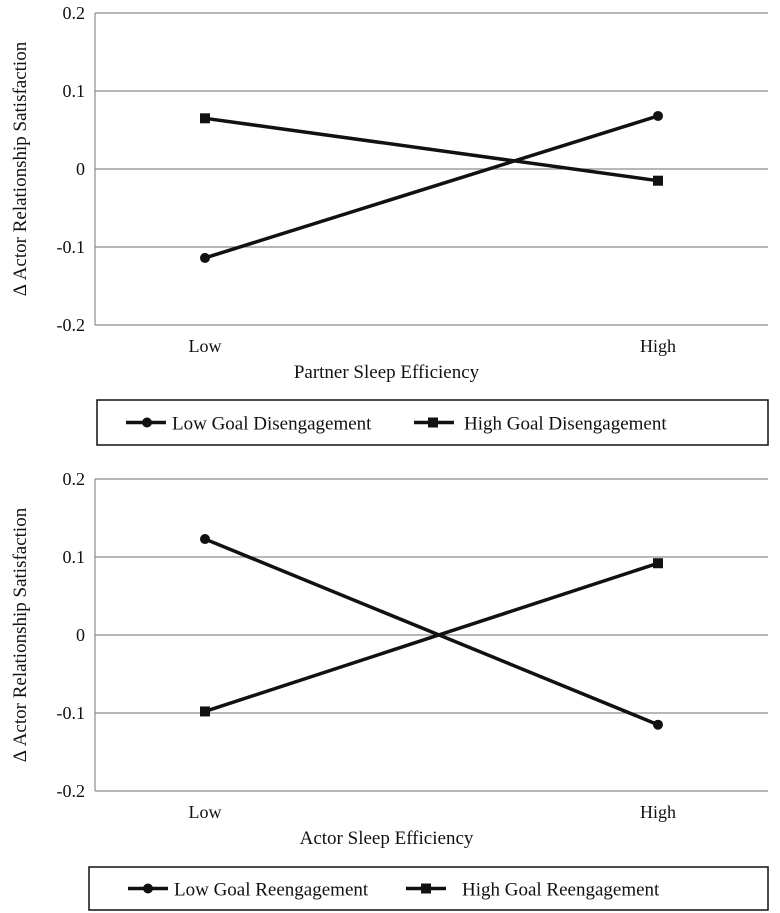 This screenshot has width=780, height=913. What do you see at coordinates (387, 372) in the screenshot?
I see `x-axis-title: Partner Sleep Efficiency` at bounding box center [387, 372].